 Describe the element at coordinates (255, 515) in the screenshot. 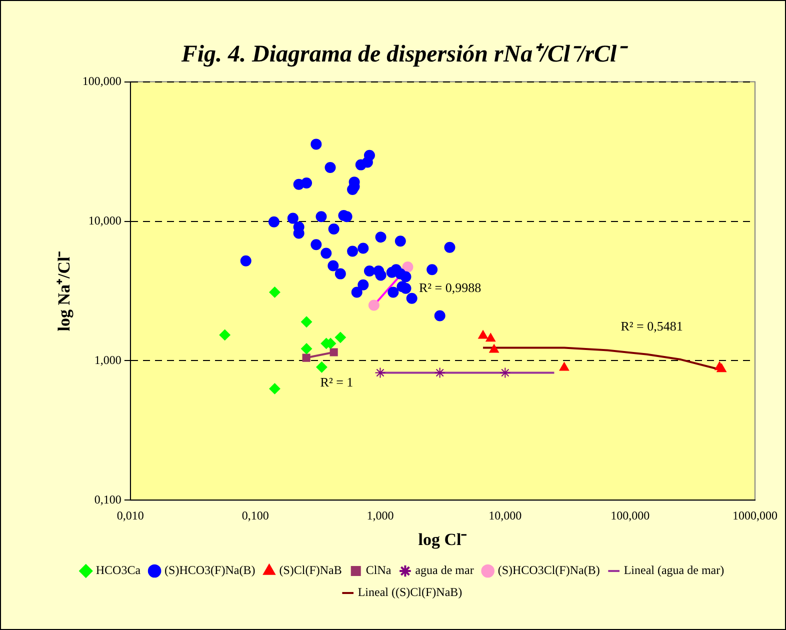

I see `x-tick-label: 0,100` at that location.